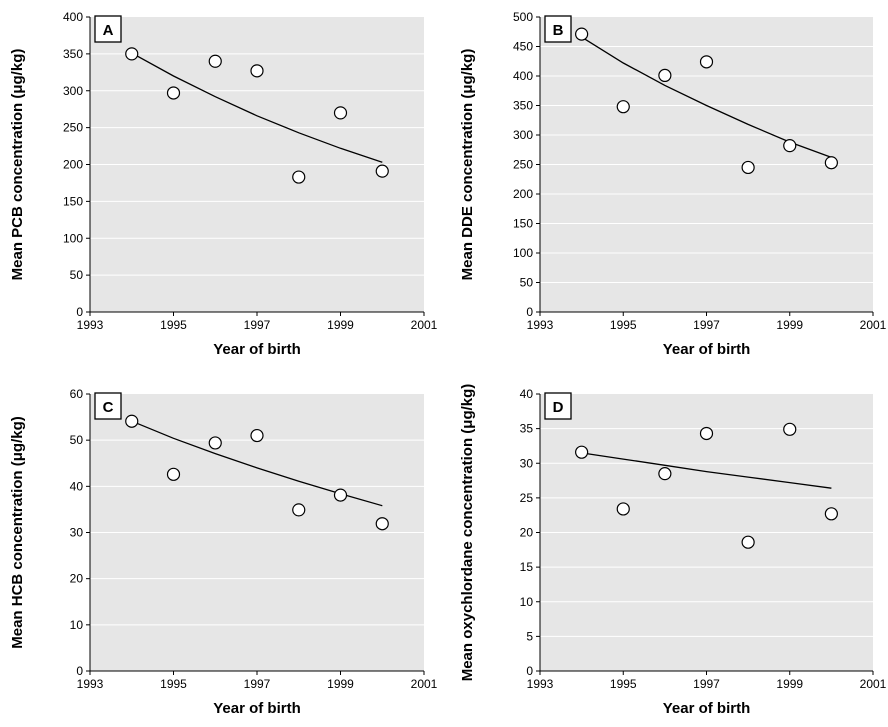  I want to click on panel-letter: A, so click(108, 30).